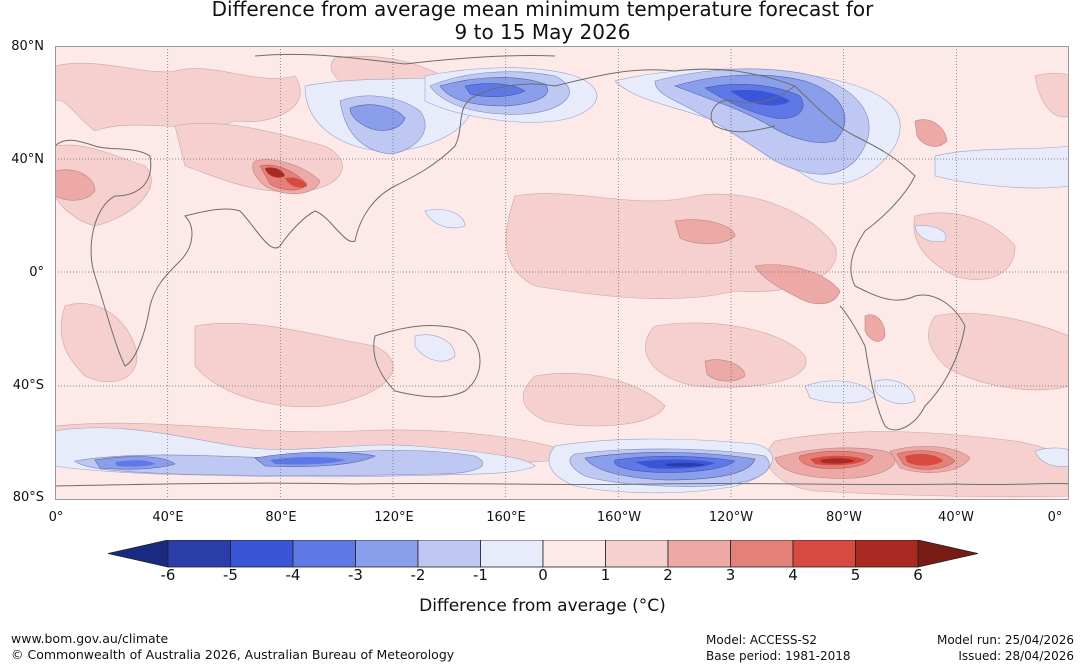  What do you see at coordinates (731, 517) in the screenshot?
I see `lon-label-120w: 120°W` at bounding box center [731, 517].